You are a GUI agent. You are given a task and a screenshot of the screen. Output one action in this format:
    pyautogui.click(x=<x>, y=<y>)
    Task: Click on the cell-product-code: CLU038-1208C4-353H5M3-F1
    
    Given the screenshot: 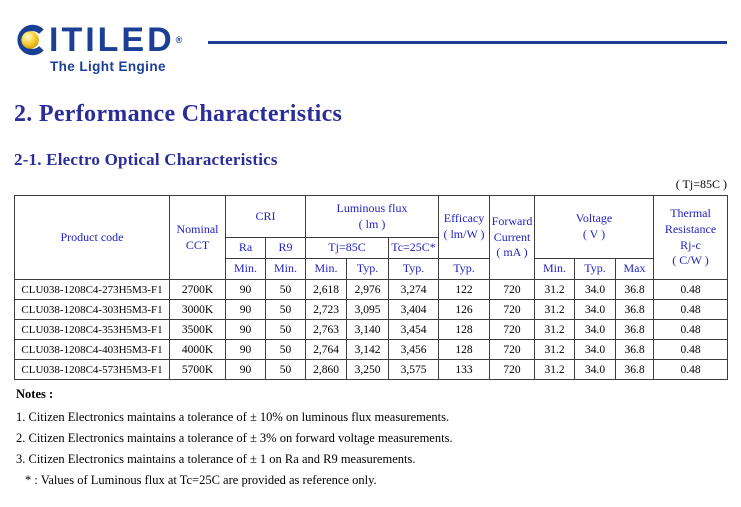 What is the action you would take?
    pyautogui.click(x=92, y=329)
    